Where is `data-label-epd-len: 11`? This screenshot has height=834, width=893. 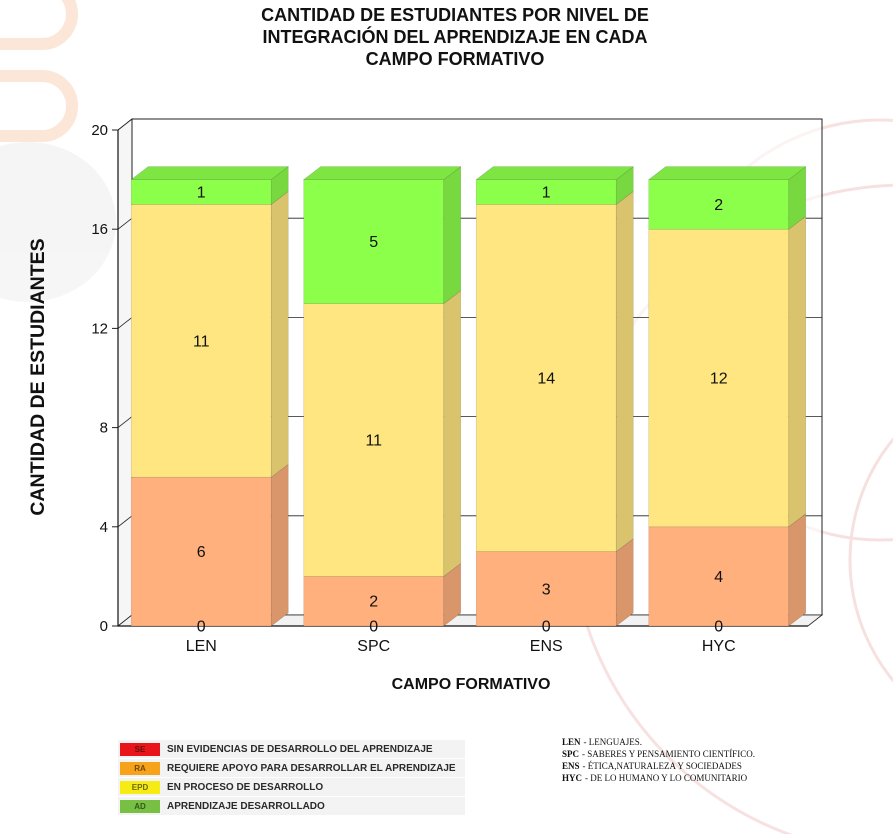
data-label-epd-len: 11 is located at coordinates (201, 341).